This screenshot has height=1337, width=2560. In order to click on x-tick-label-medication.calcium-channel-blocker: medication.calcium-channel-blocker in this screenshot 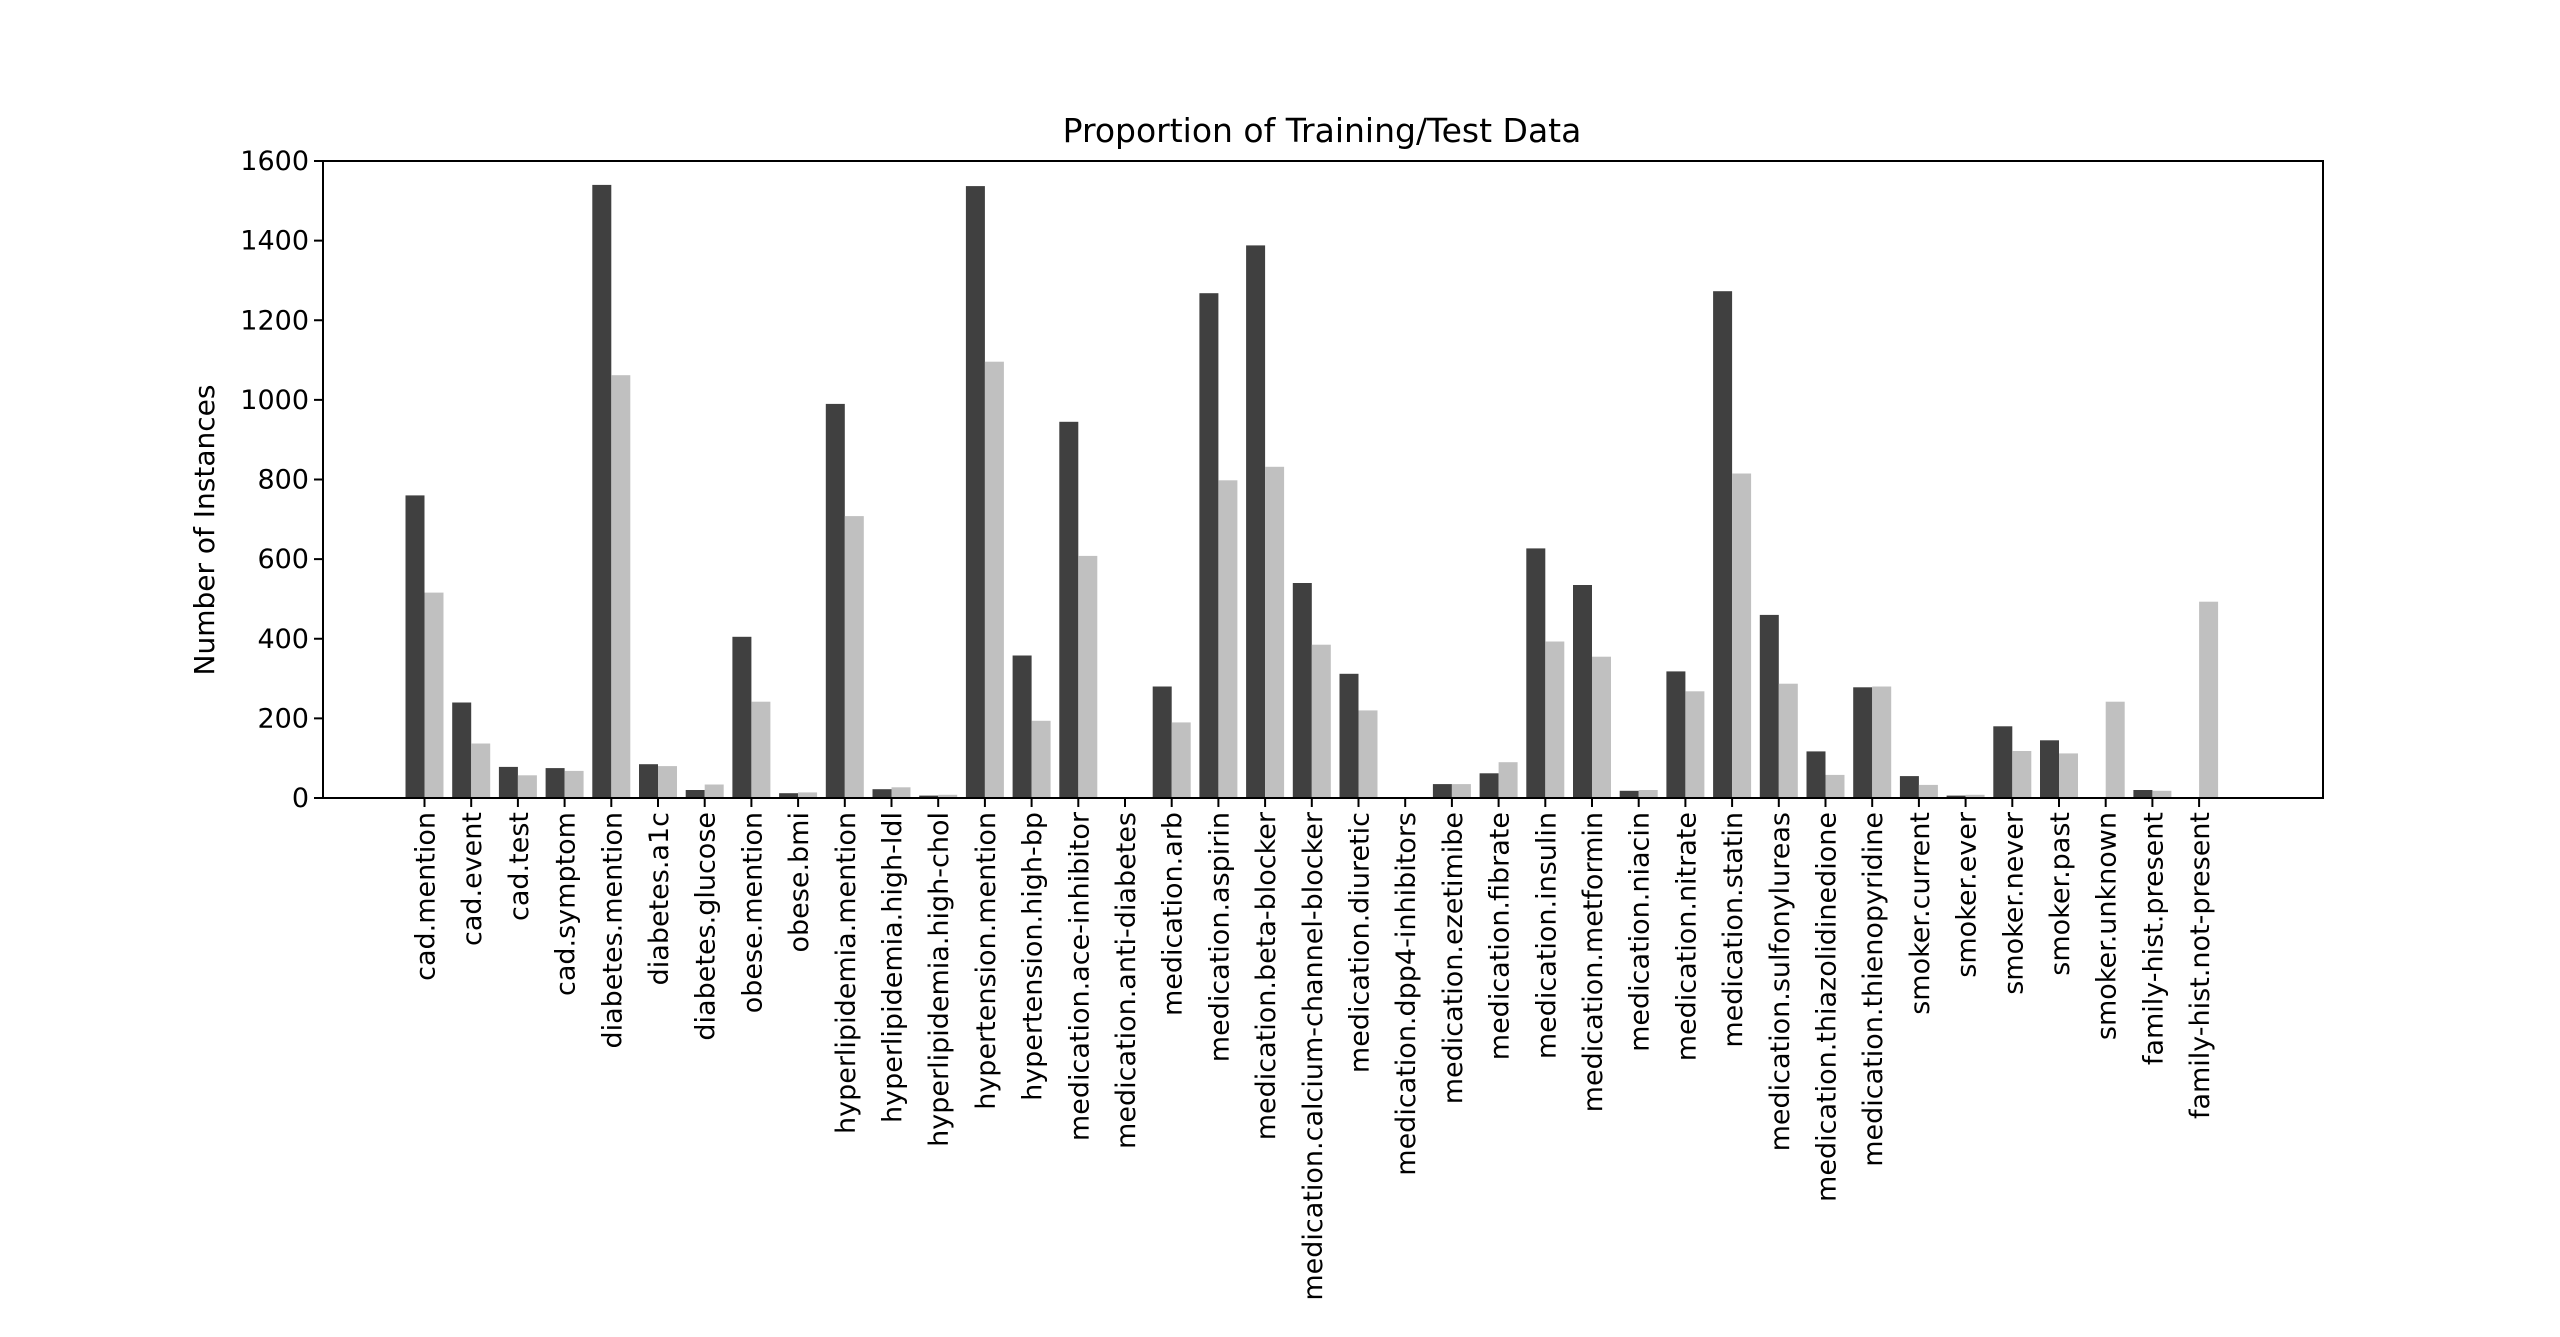, I will do `click(1313, 1056)`.